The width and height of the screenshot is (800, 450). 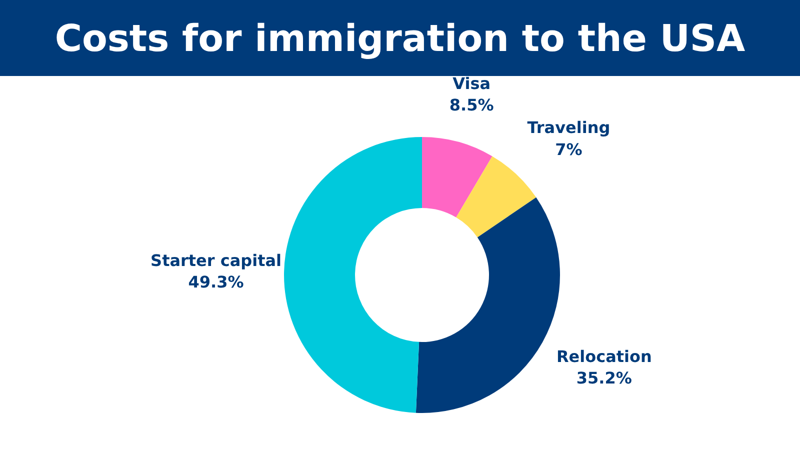 I want to click on data-label: 49.3%, so click(x=216, y=282).